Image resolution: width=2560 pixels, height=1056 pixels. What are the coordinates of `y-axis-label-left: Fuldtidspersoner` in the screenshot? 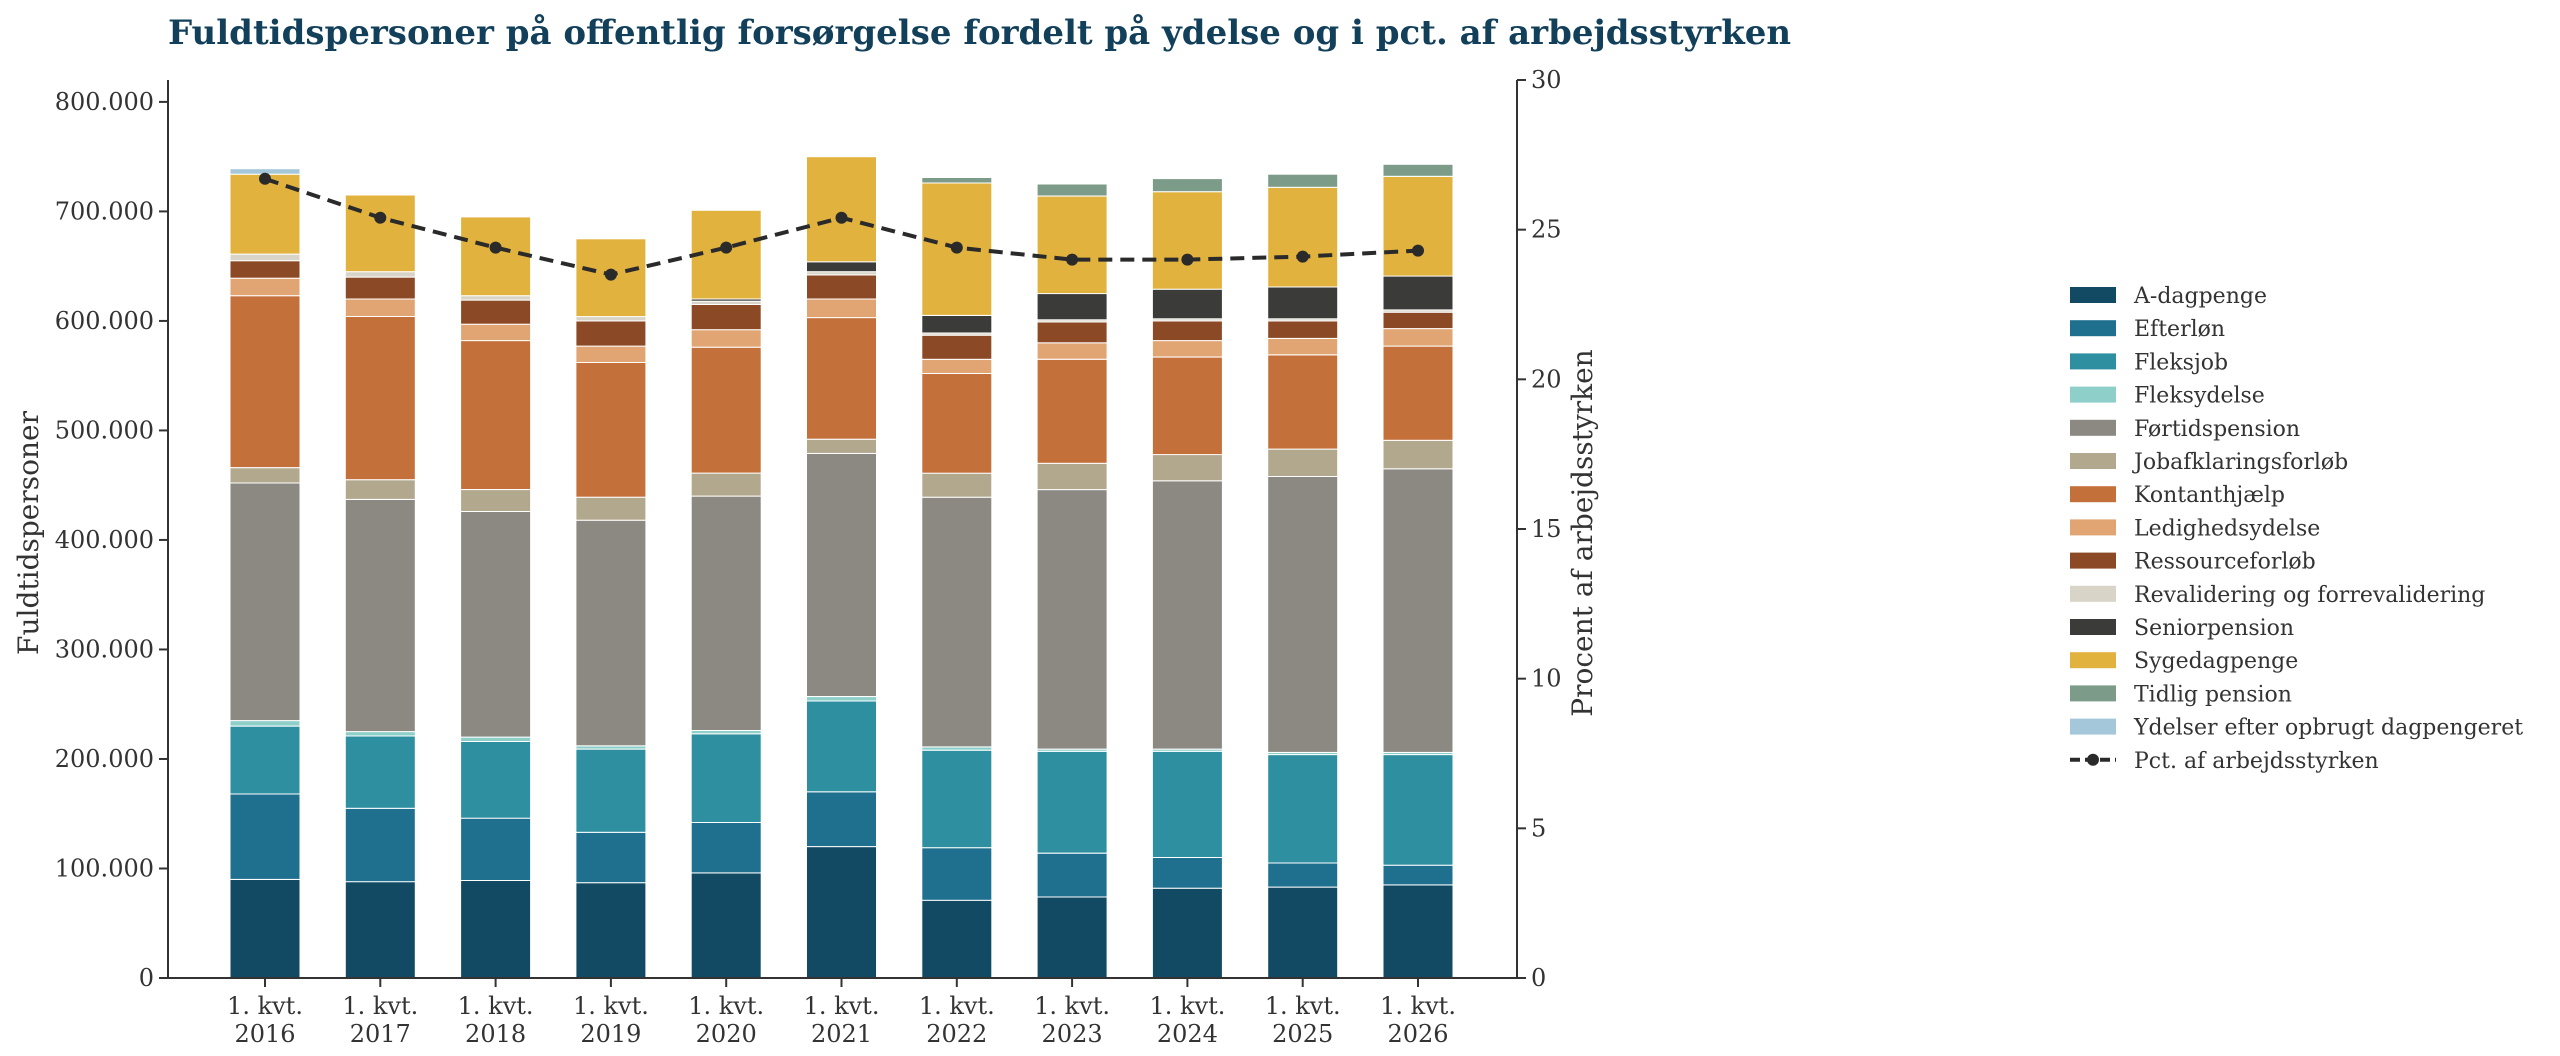 It's located at (28, 532).